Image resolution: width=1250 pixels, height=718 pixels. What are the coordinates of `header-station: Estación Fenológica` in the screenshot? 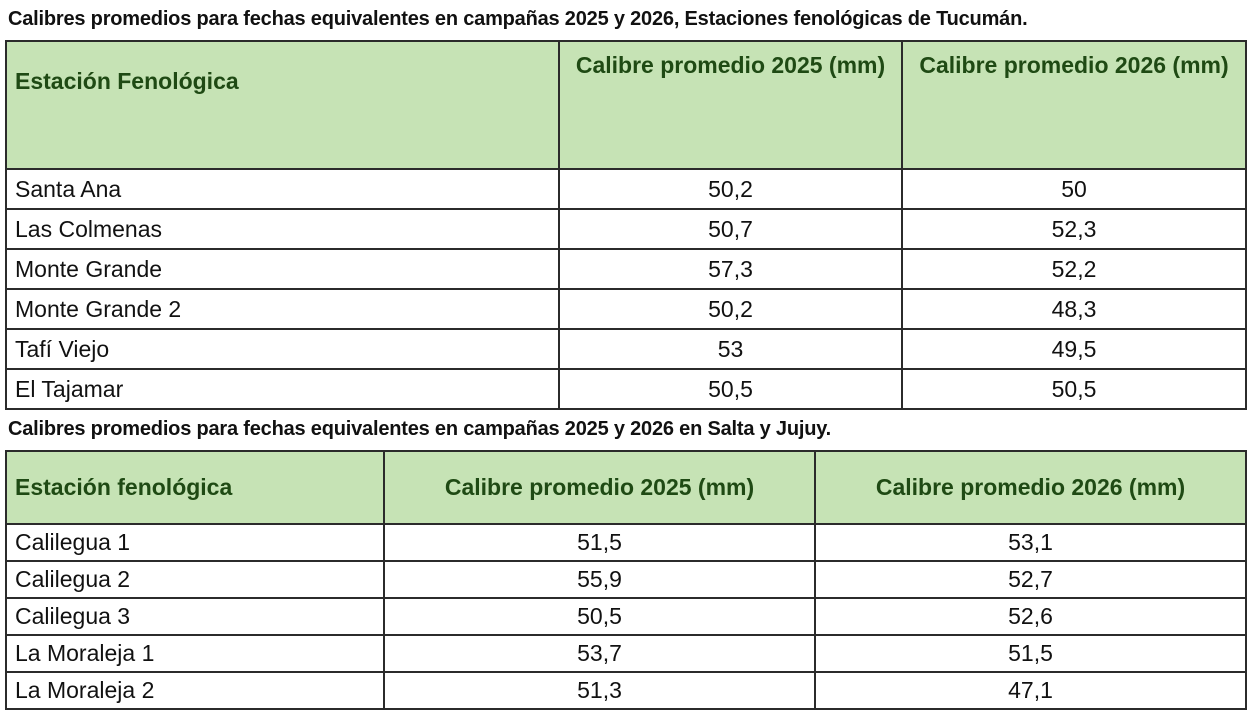 It's located at (282, 105).